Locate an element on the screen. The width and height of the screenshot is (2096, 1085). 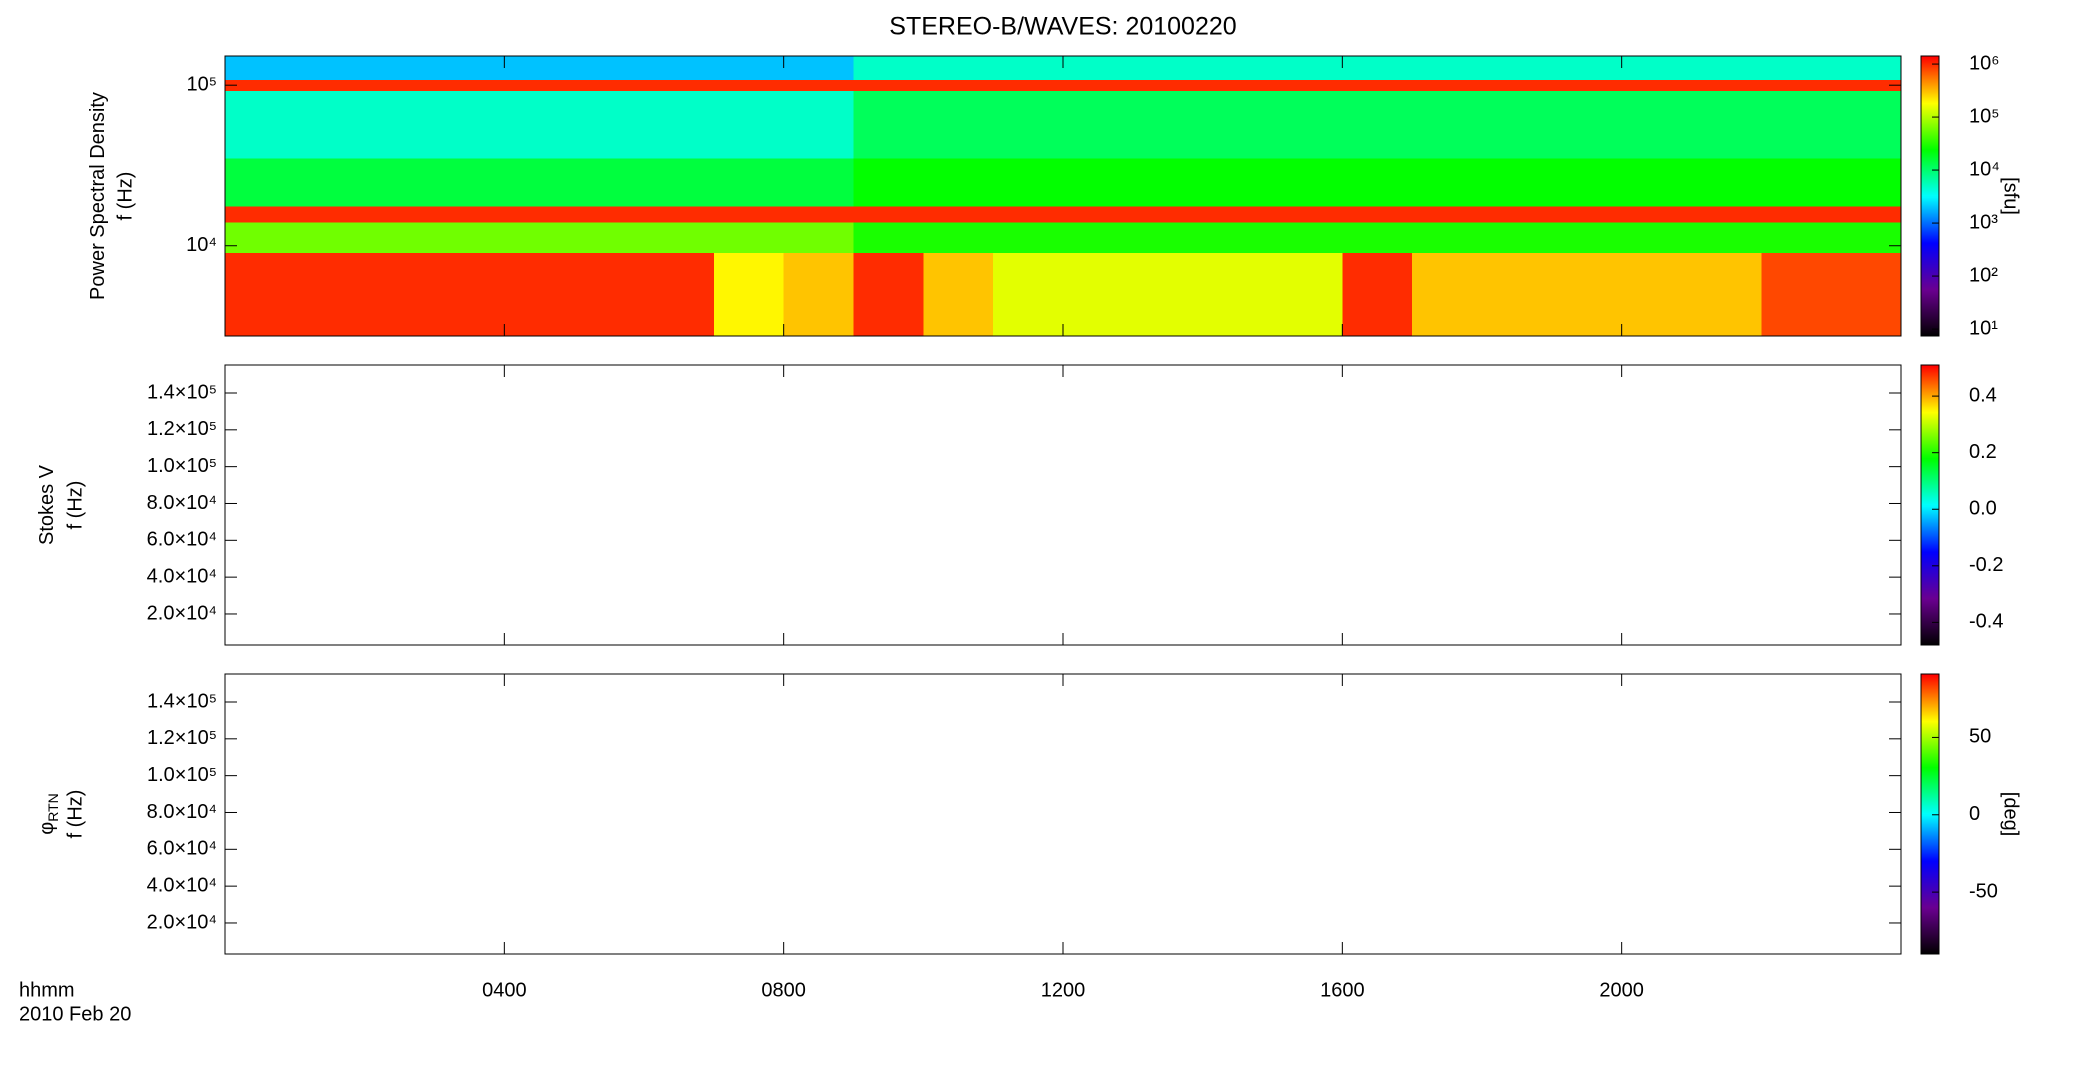
colorbar-tick-label: 0.4 is located at coordinates (1983, 395).